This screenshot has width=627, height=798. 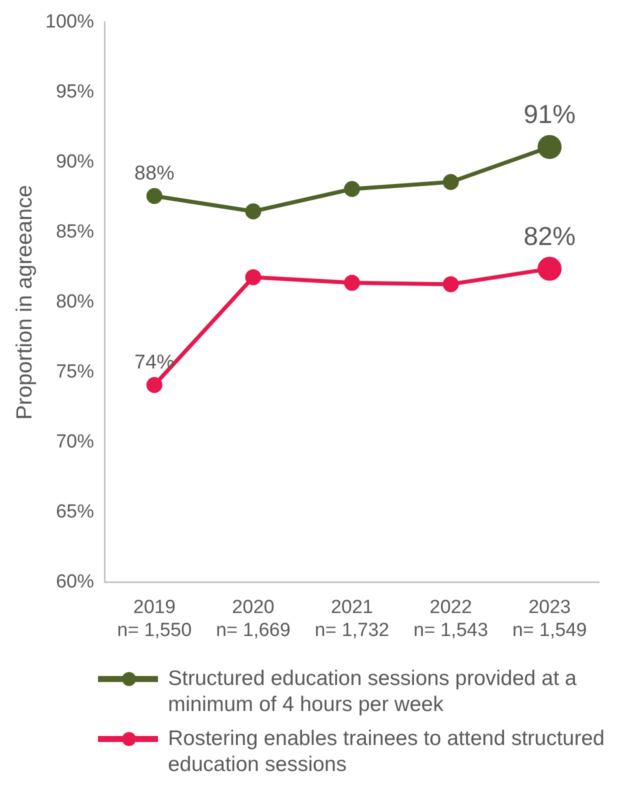 I want to click on y-tick-label: 70%, so click(x=75, y=442).